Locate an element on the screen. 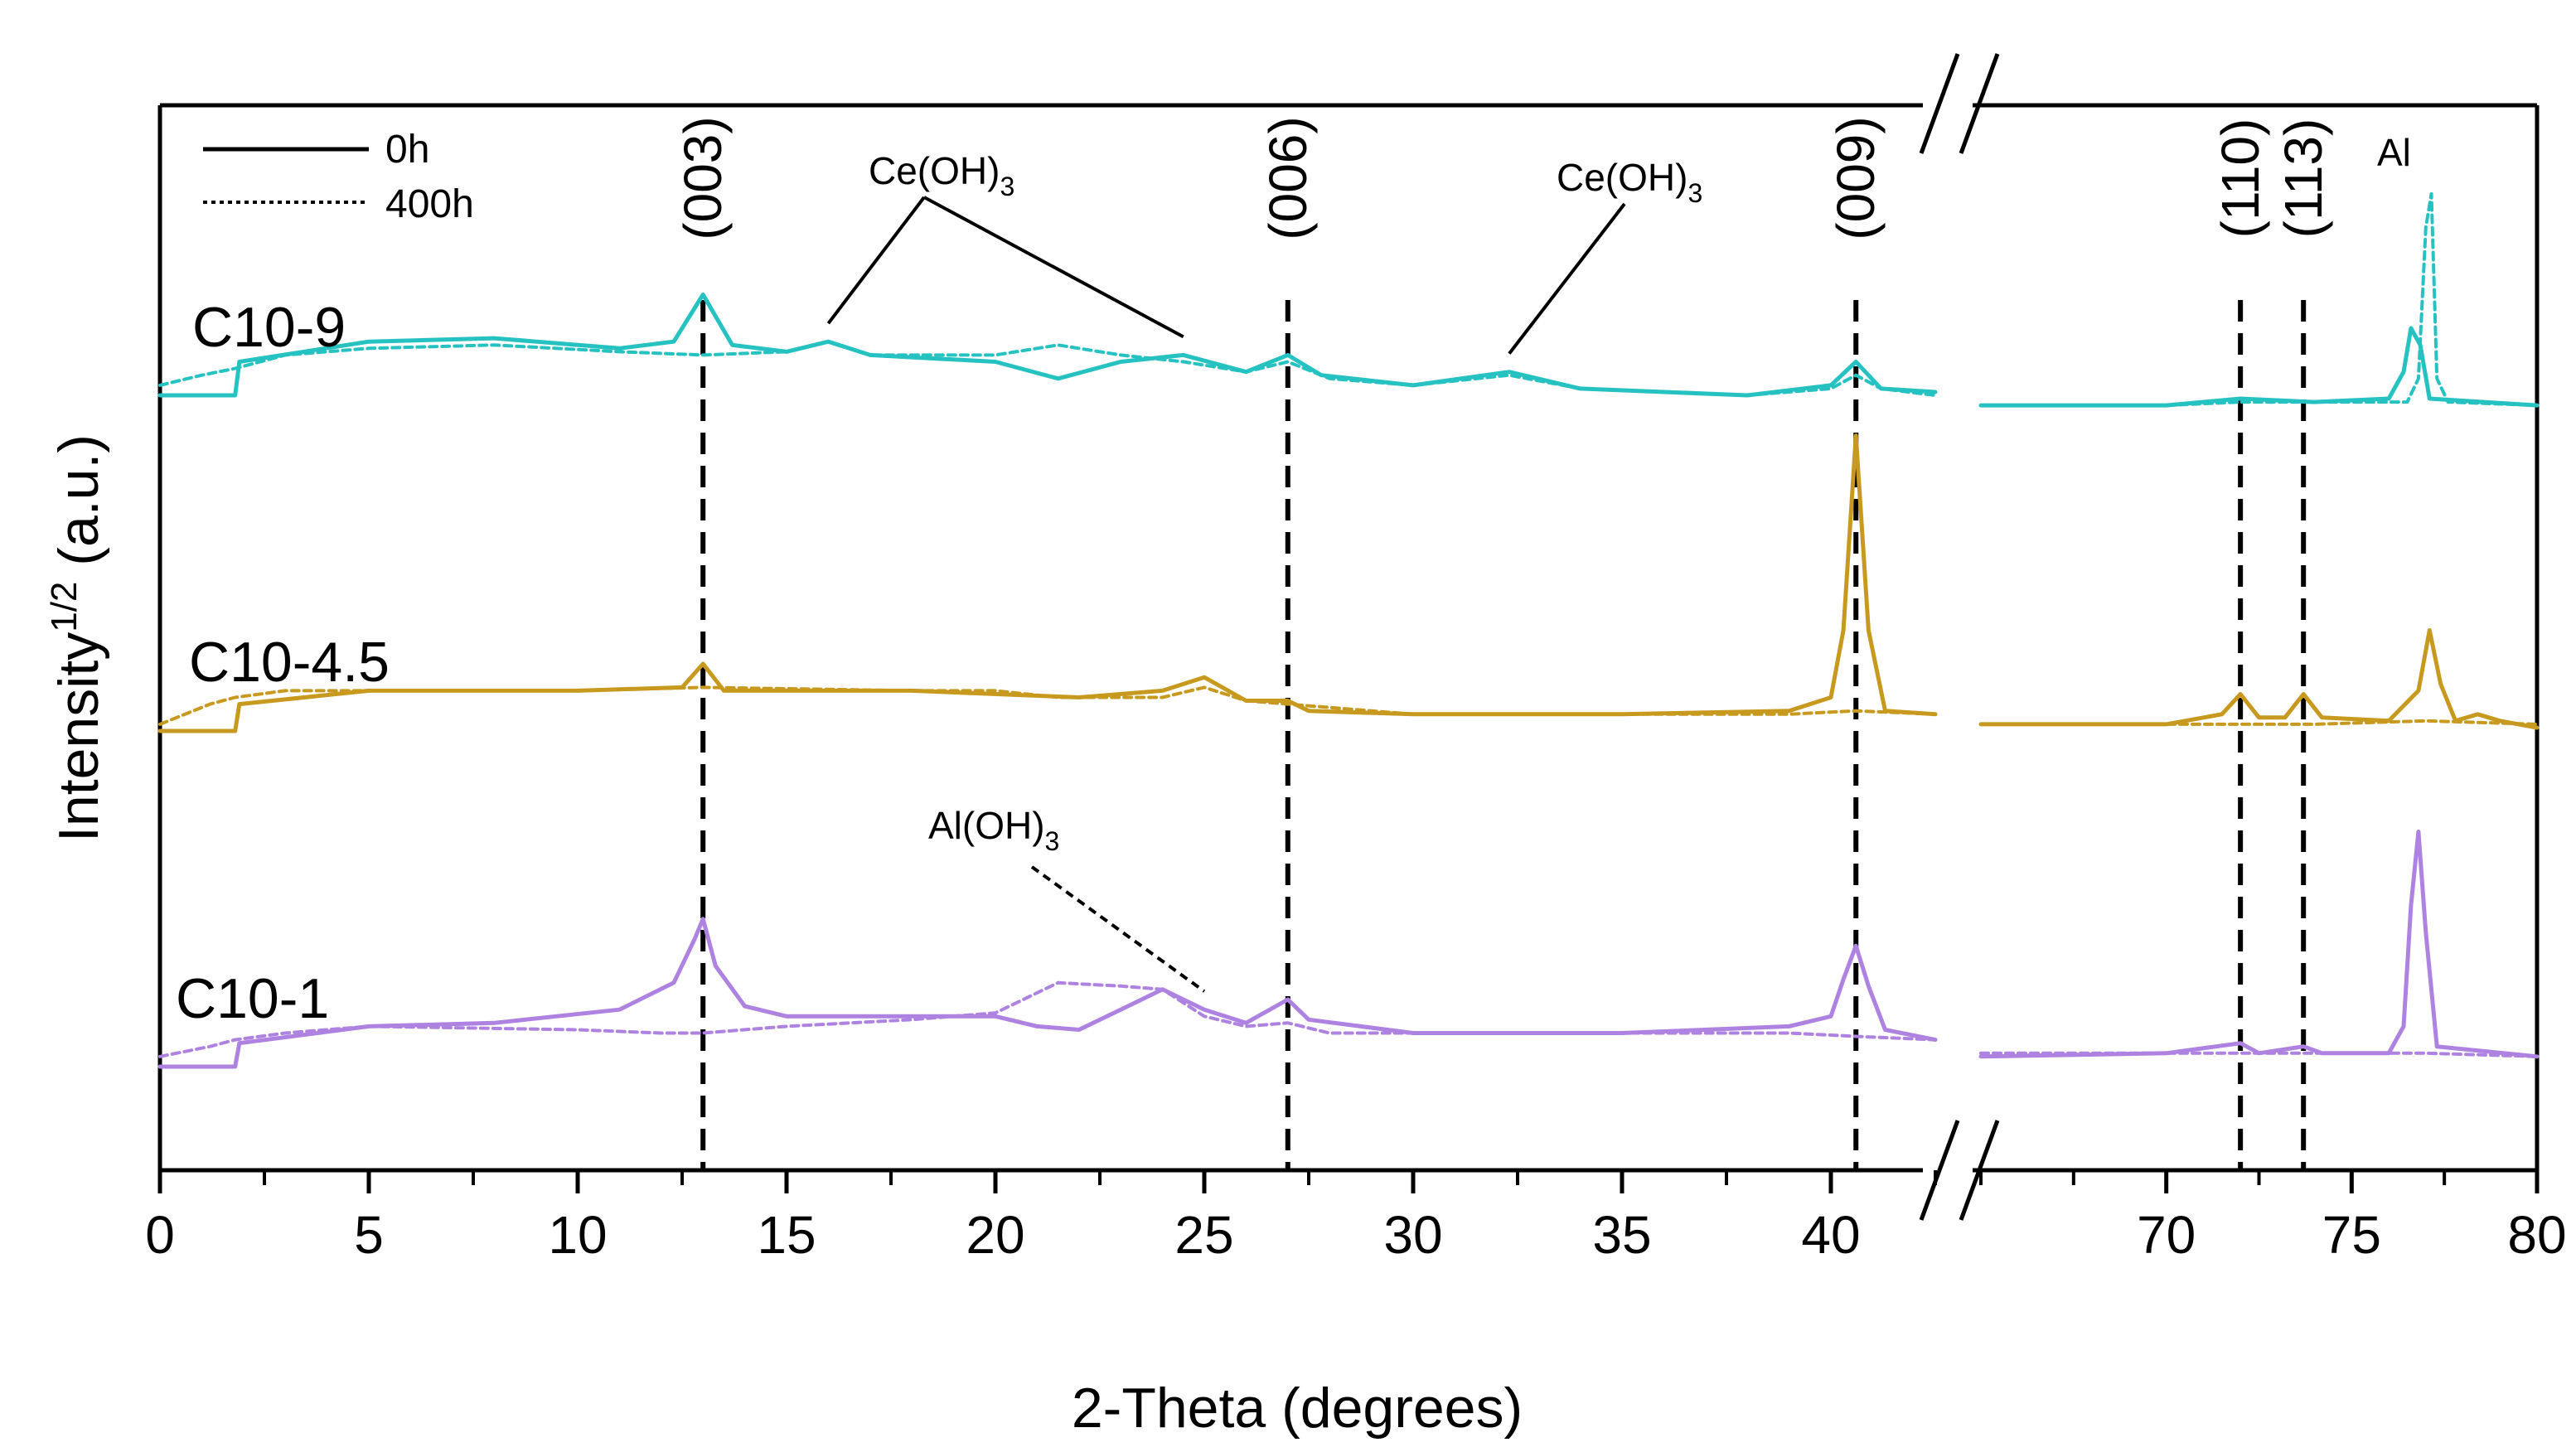 This screenshot has height=1452, width=2576. x-tick-label-40: 40 is located at coordinates (1830, 1235).